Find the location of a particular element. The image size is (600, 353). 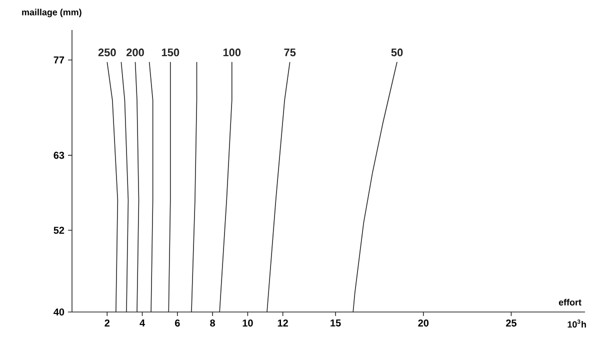

x-tick-label: 6 is located at coordinates (177, 323).